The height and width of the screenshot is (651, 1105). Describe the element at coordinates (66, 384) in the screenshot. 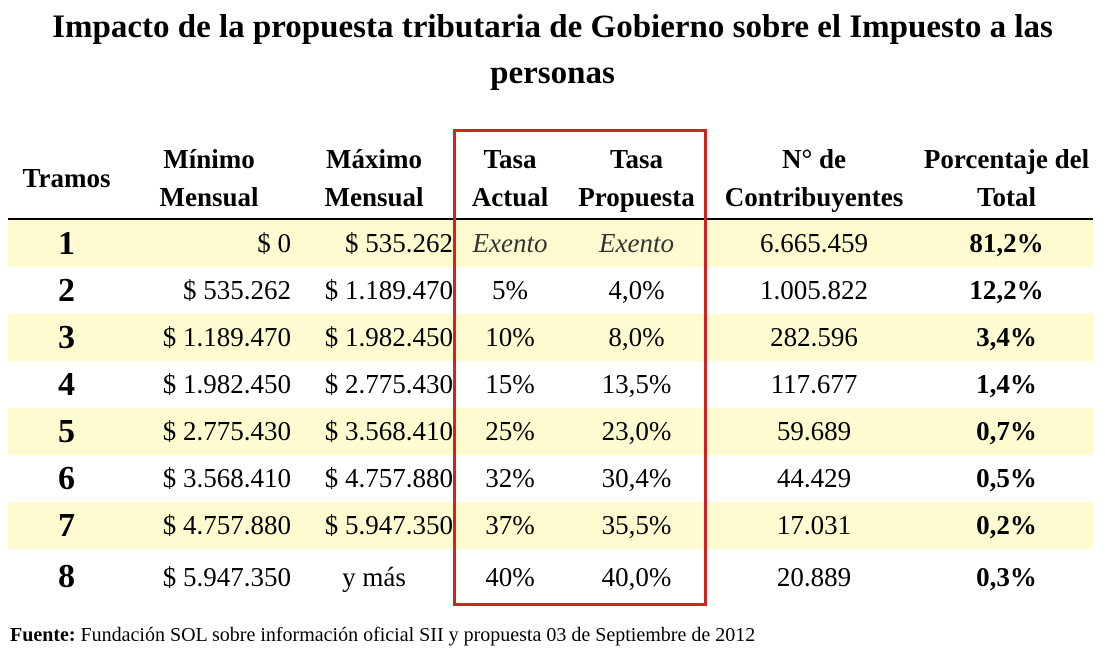

I see `tramo-cell: 4` at that location.